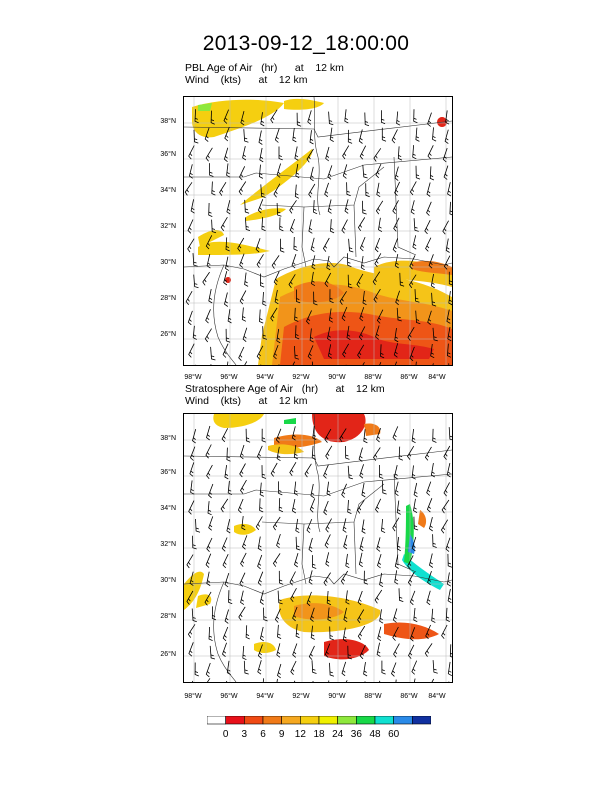  What do you see at coordinates (300, 734) in the screenshot?
I see `colorbar-label: 12` at bounding box center [300, 734].